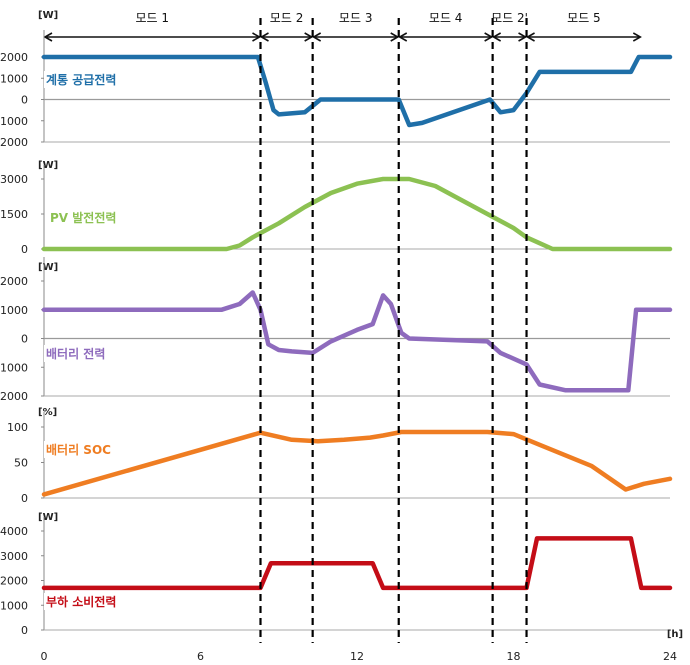 The width and height of the screenshot is (690, 665). I want to click on mode-label-6: 모드 5, so click(584, 18).